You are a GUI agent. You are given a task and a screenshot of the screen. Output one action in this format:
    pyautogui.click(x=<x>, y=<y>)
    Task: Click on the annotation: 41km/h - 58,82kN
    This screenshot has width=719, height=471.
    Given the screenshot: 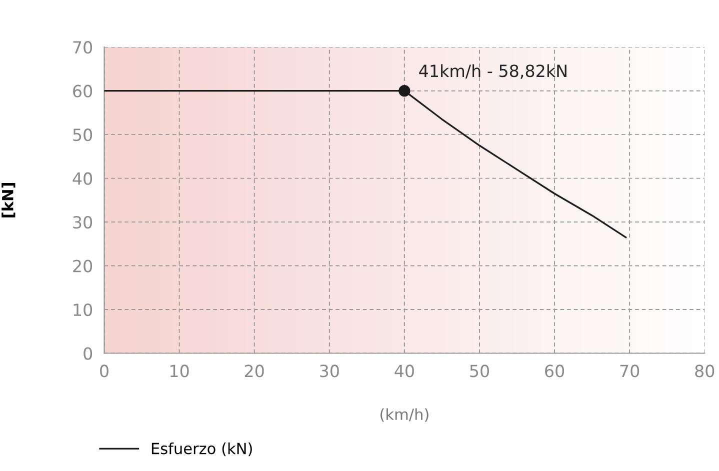 What is the action you would take?
    pyautogui.click(x=492, y=71)
    